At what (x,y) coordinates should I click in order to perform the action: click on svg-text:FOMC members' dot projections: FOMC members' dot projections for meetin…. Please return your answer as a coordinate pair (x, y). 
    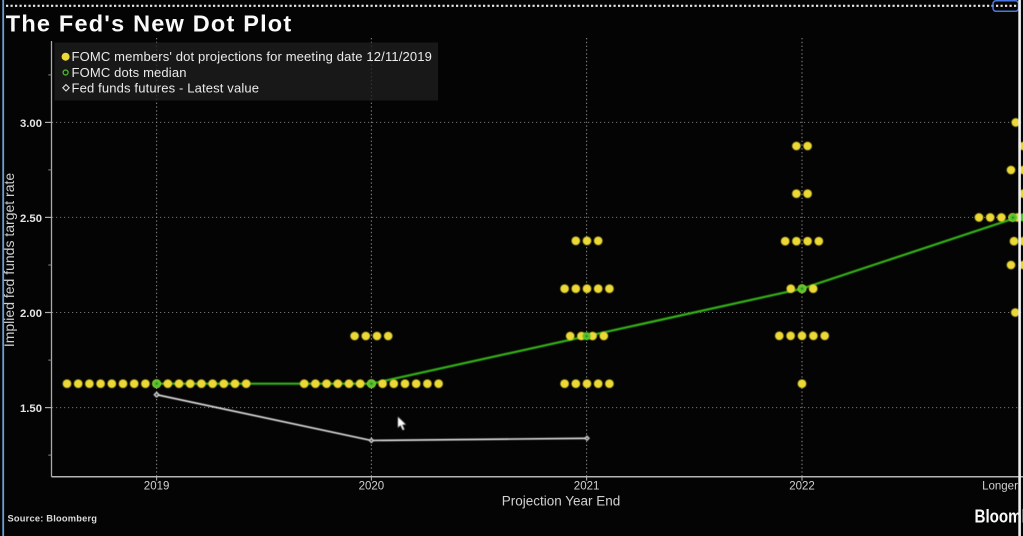
    Looking at the image, I should click on (252, 56).